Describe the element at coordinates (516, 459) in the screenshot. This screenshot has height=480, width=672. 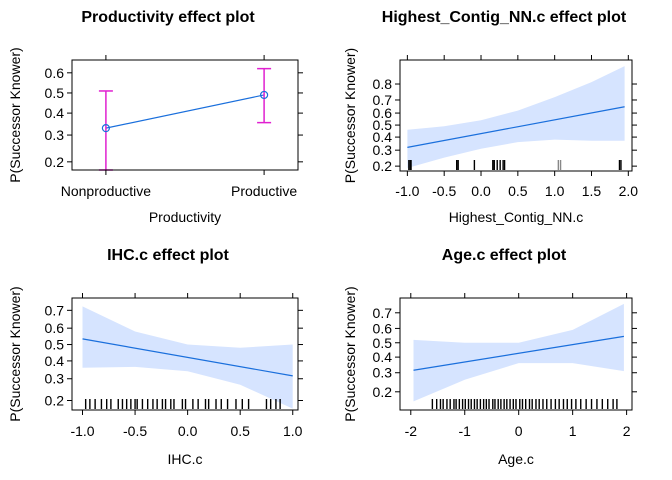
I see `x-axis-label: Age.c` at that location.